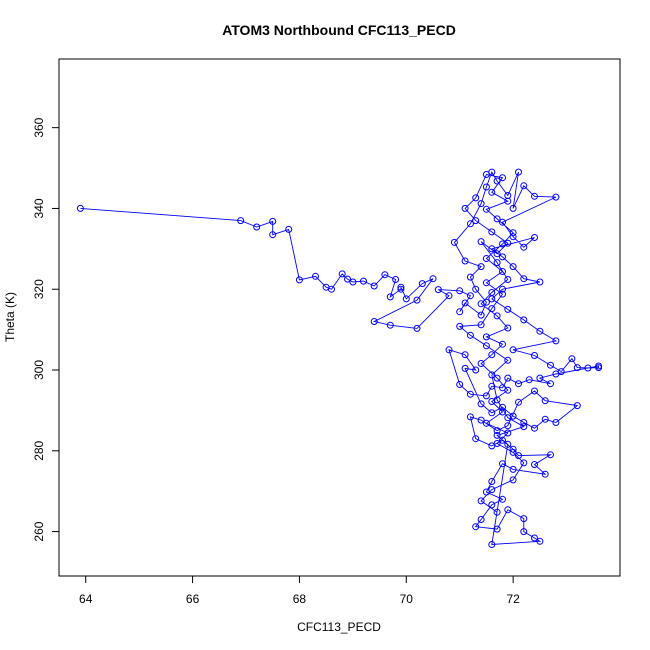 This screenshot has height=650, width=650. Describe the element at coordinates (39, 289) in the screenshot. I see `y-tick-label: 320` at that location.